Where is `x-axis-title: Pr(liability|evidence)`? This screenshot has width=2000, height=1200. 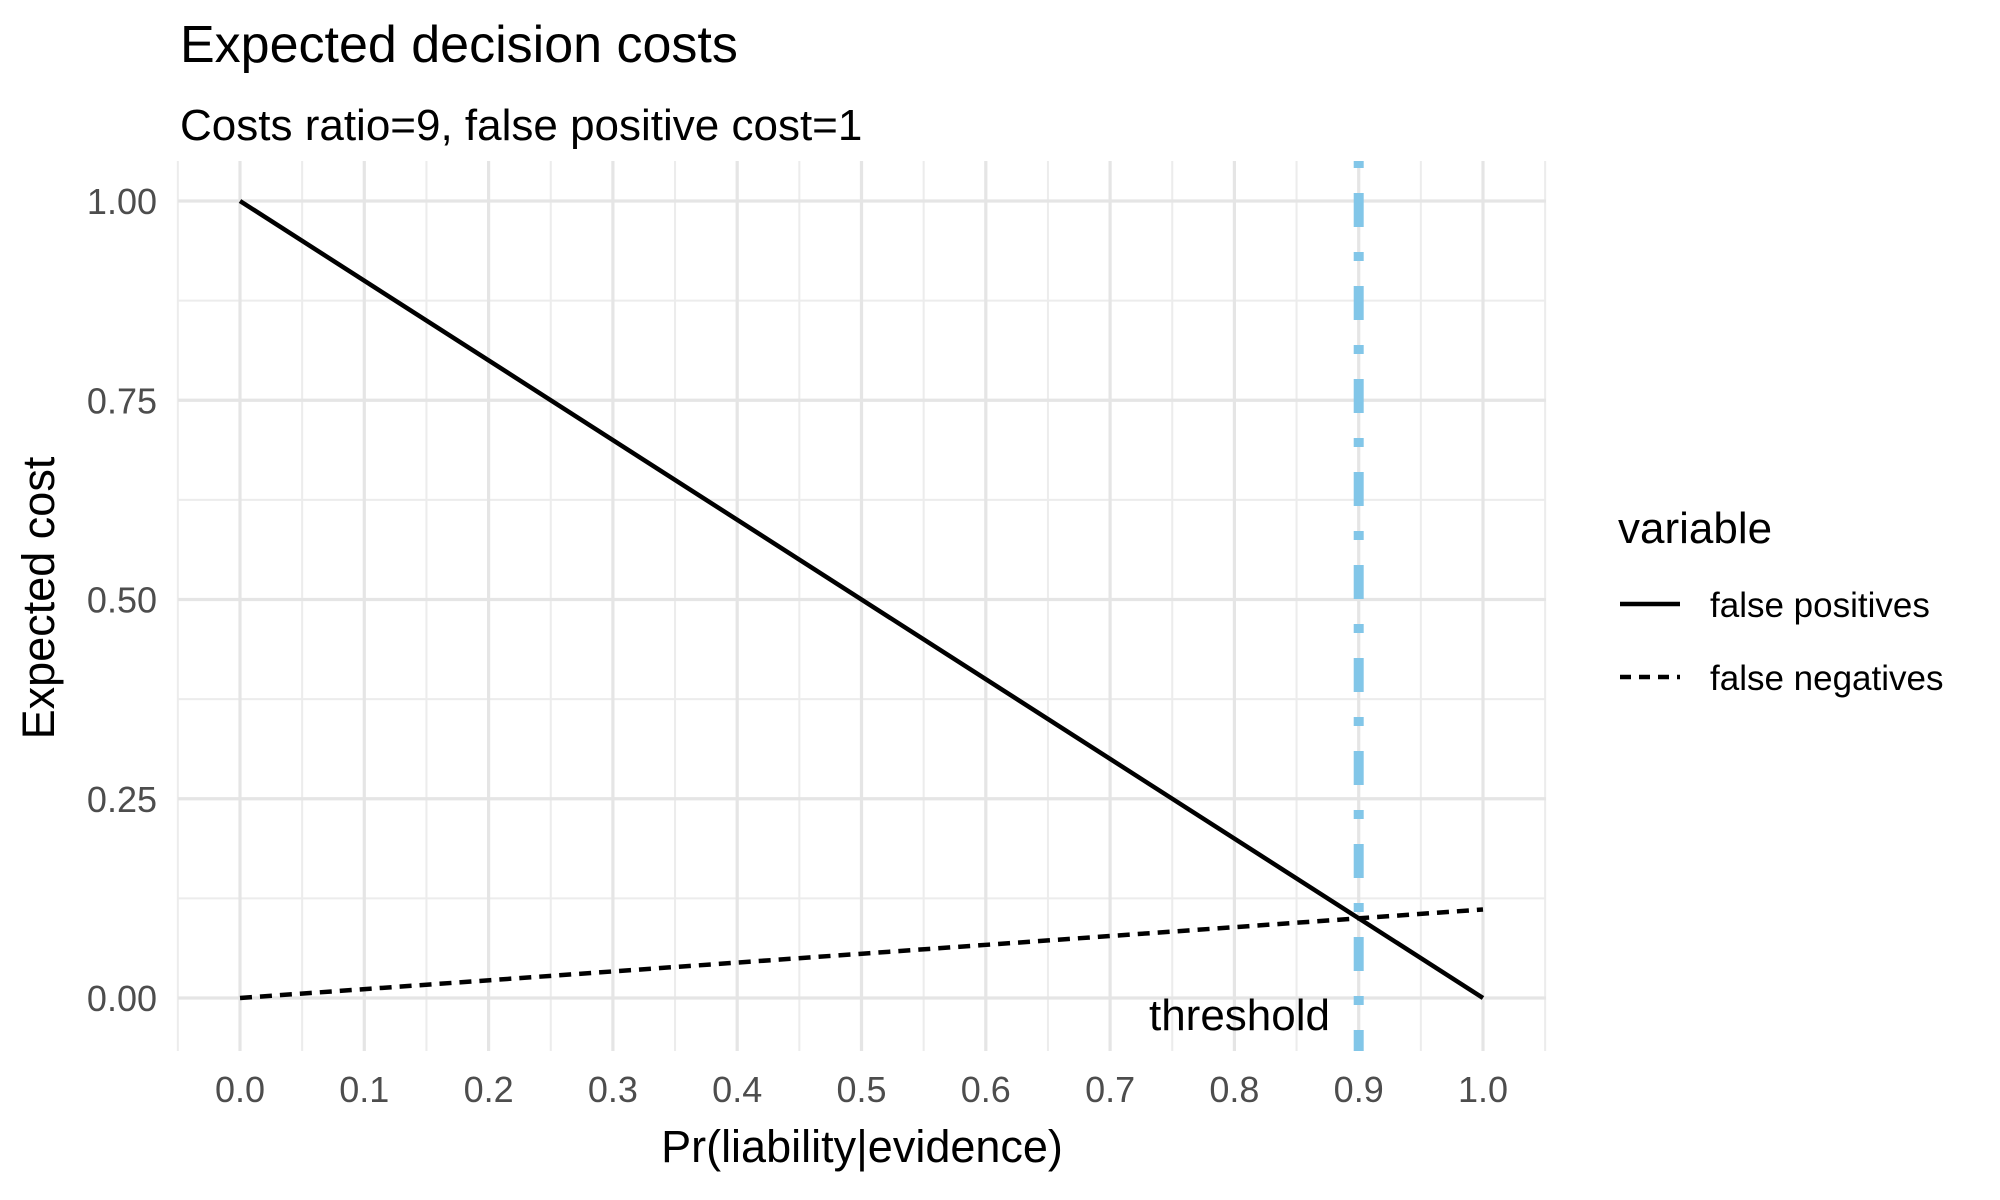 x-axis-title: Pr(liability|evidence) is located at coordinates (862, 1146).